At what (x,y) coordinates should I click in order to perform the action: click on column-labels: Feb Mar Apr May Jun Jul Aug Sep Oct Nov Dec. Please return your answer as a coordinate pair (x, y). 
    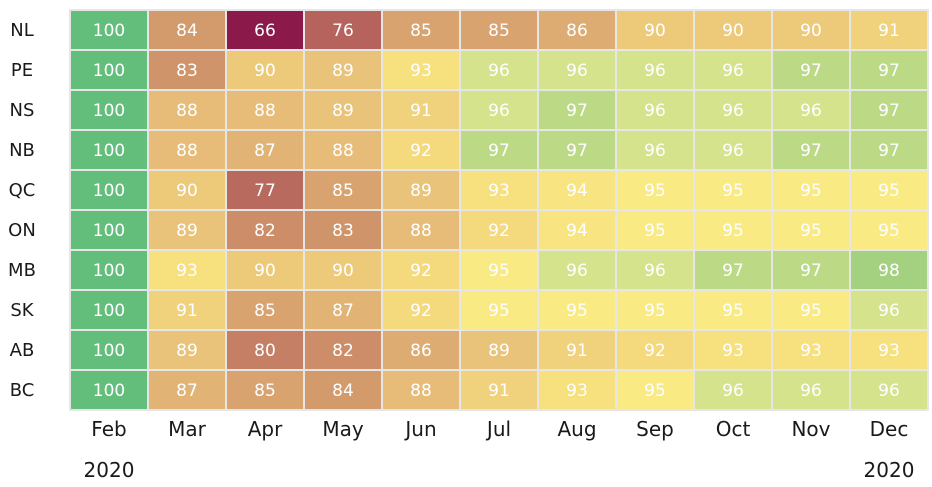
    Looking at the image, I should click on (499, 429).